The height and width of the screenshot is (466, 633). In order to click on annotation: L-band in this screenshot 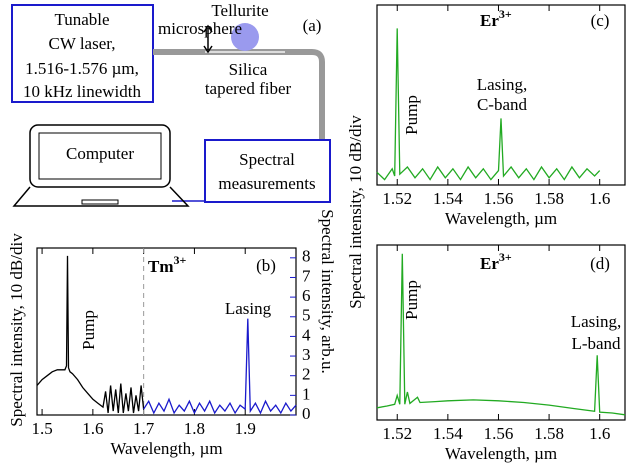, I will do `click(596, 343)`.